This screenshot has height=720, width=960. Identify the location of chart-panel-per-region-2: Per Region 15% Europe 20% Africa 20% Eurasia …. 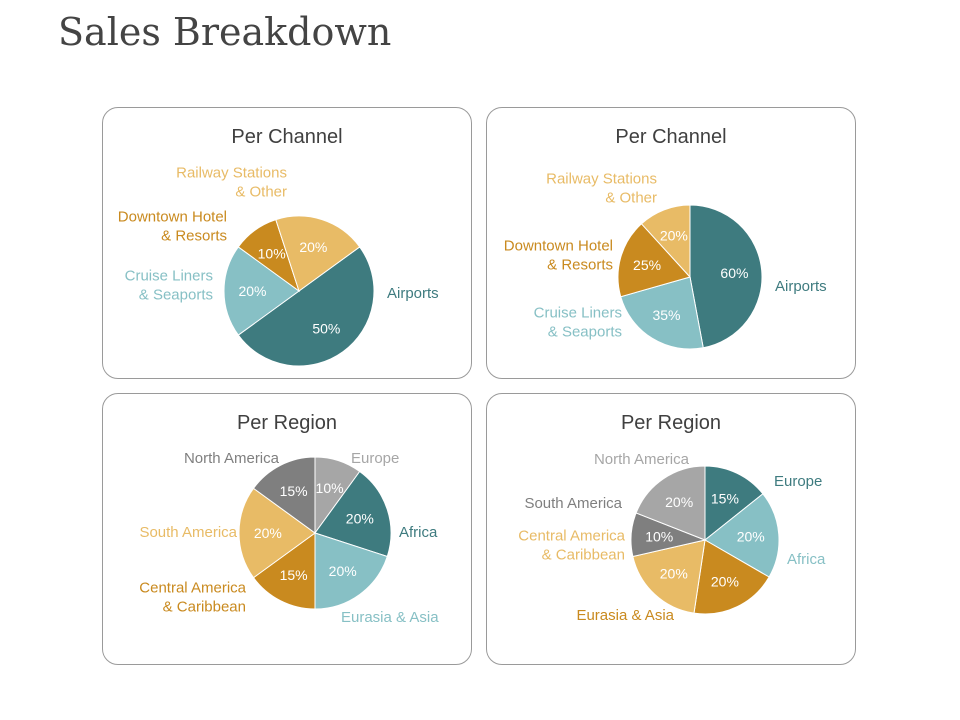
(671, 529).